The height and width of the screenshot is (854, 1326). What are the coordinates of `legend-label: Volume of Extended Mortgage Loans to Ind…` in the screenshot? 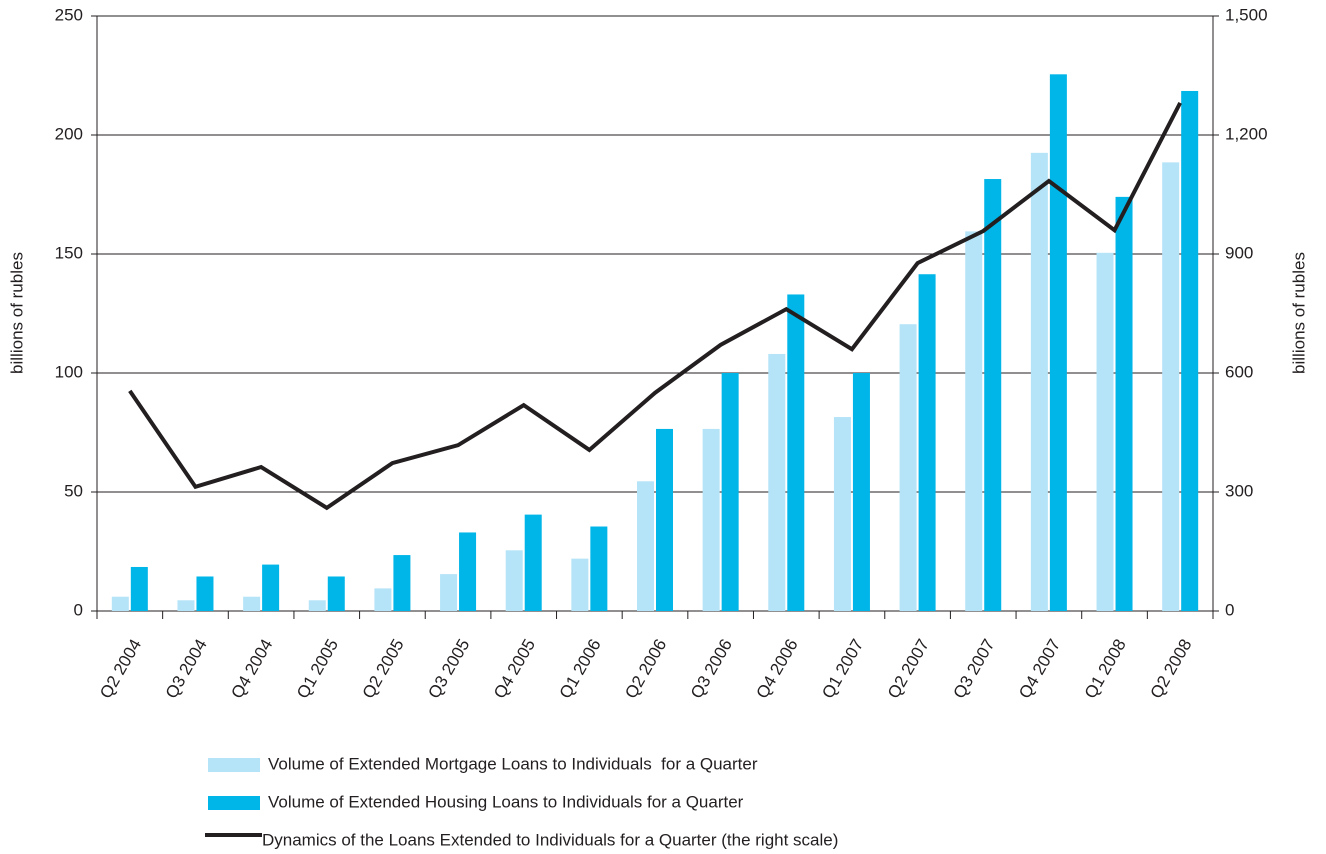 It's located at (513, 763).